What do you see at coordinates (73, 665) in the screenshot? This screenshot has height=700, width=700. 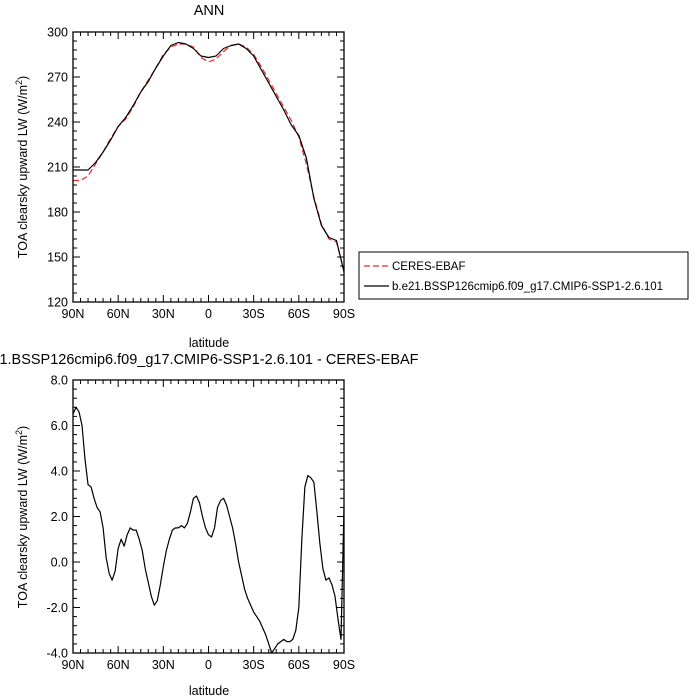 I see `bottom-x-tick-label: 90N` at bounding box center [73, 665].